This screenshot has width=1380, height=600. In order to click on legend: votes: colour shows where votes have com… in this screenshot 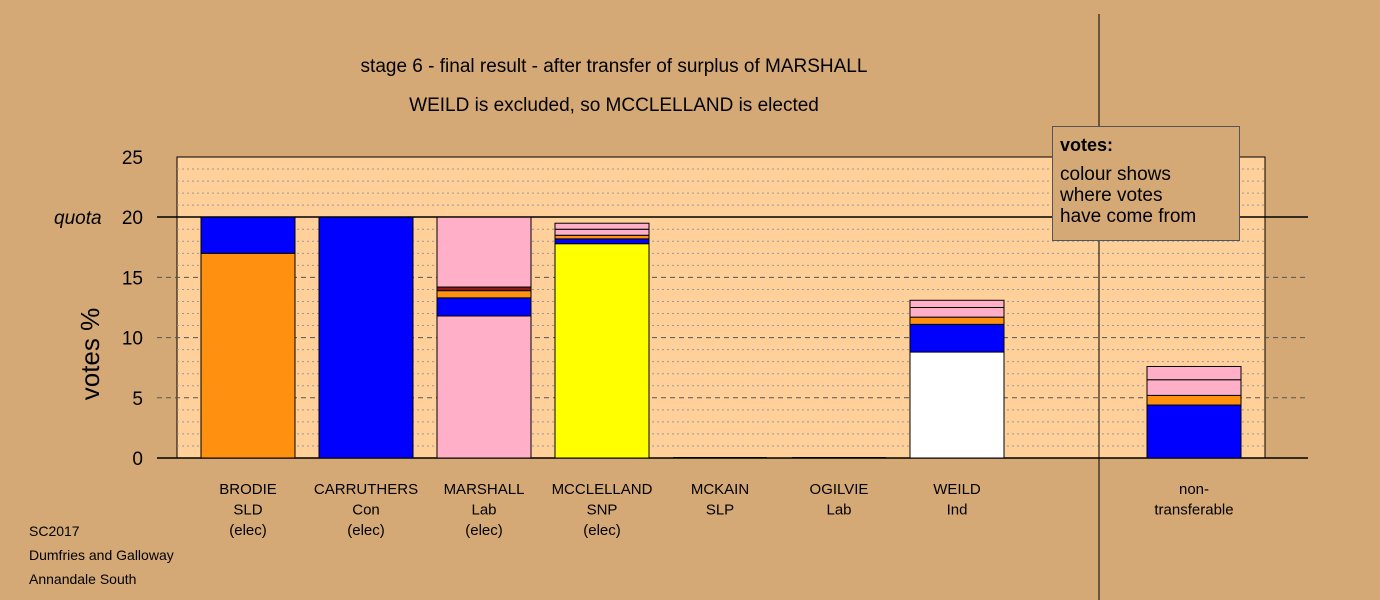, I will do `click(1146, 183)`.